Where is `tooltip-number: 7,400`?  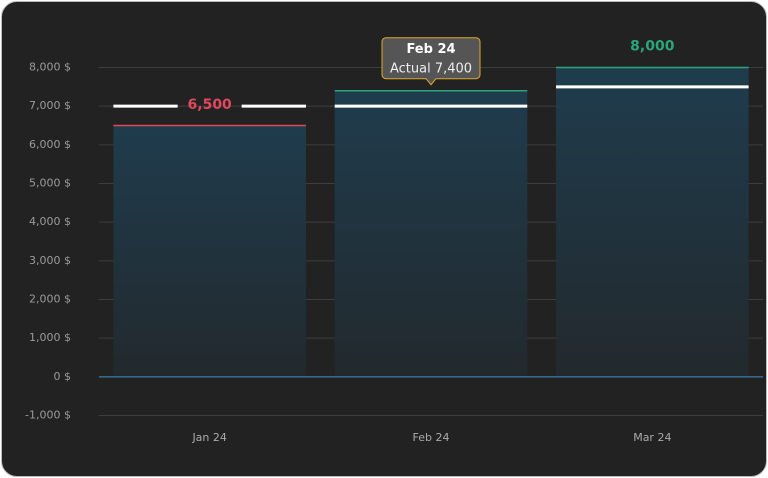
tooltip-number: 7,400 is located at coordinates (453, 68).